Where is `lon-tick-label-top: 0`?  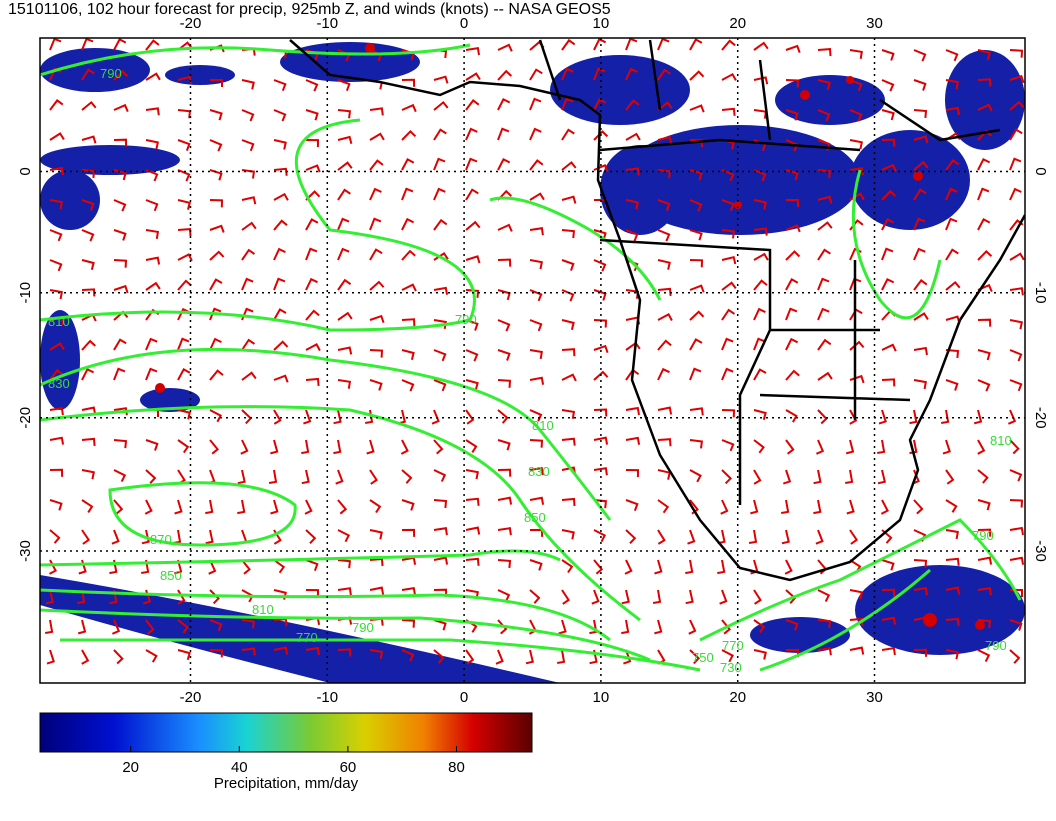 lon-tick-label-top: 0 is located at coordinates (464, 23).